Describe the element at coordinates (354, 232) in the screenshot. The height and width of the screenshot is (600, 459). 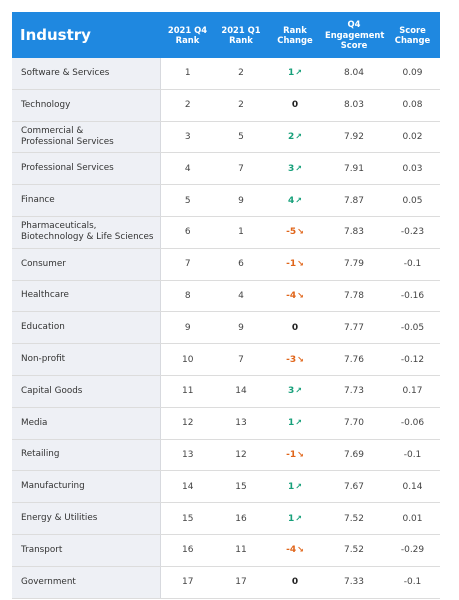
I see `engagement-score-cell: 7.83` at that location.